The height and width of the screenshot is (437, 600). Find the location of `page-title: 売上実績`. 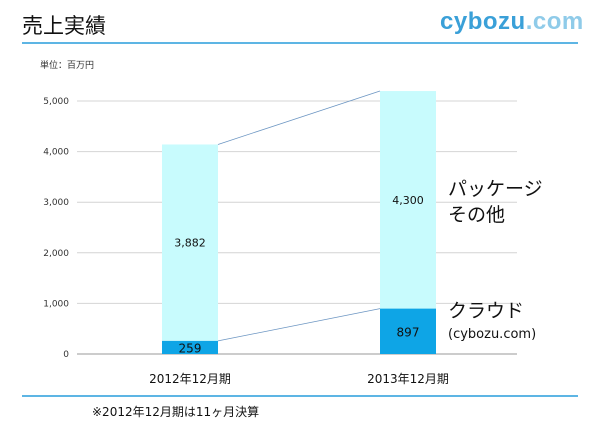

page-title: 売上実績 is located at coordinates (64, 26).